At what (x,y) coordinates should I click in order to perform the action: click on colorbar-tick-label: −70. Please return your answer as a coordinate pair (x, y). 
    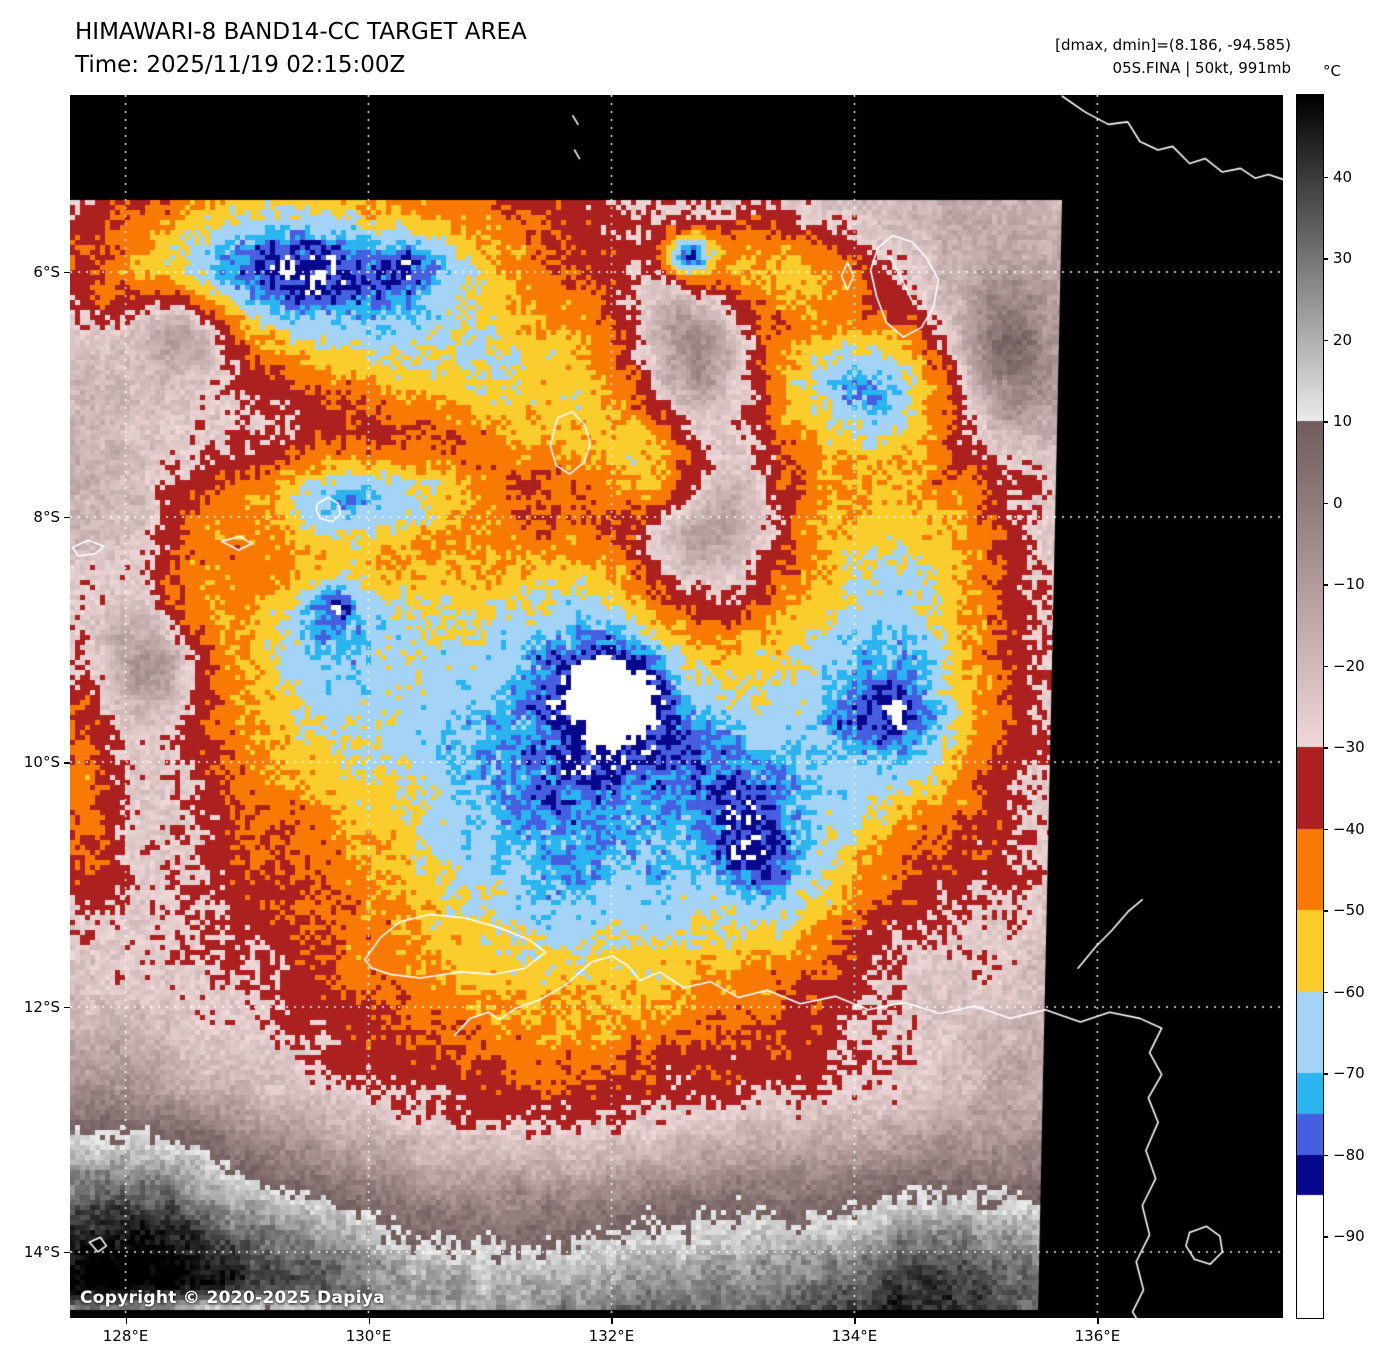
    Looking at the image, I should click on (1349, 1073).